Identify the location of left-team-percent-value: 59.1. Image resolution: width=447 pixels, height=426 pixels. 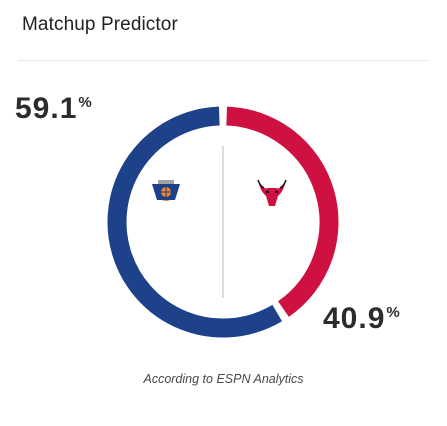
(46, 108).